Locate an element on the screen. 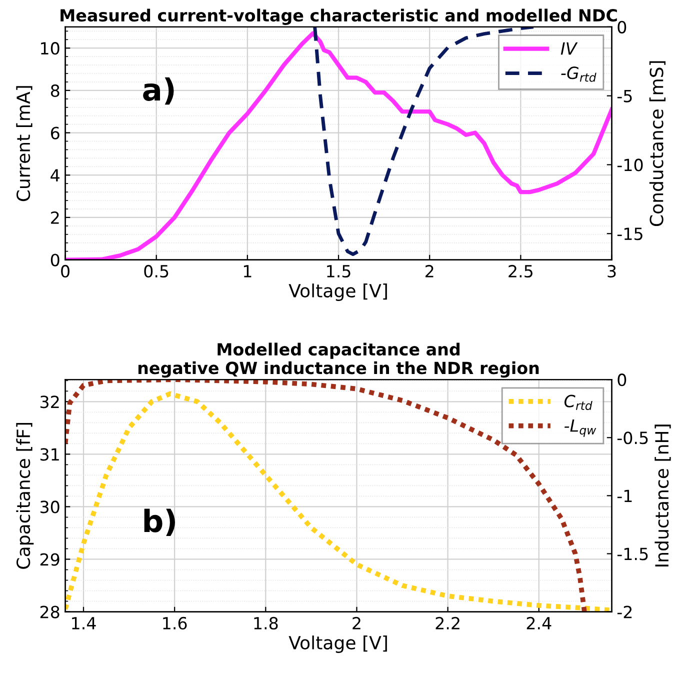 Image resolution: width=673 pixels, height=673 pixels. y-tick-label: 29 is located at coordinates (50, 559).